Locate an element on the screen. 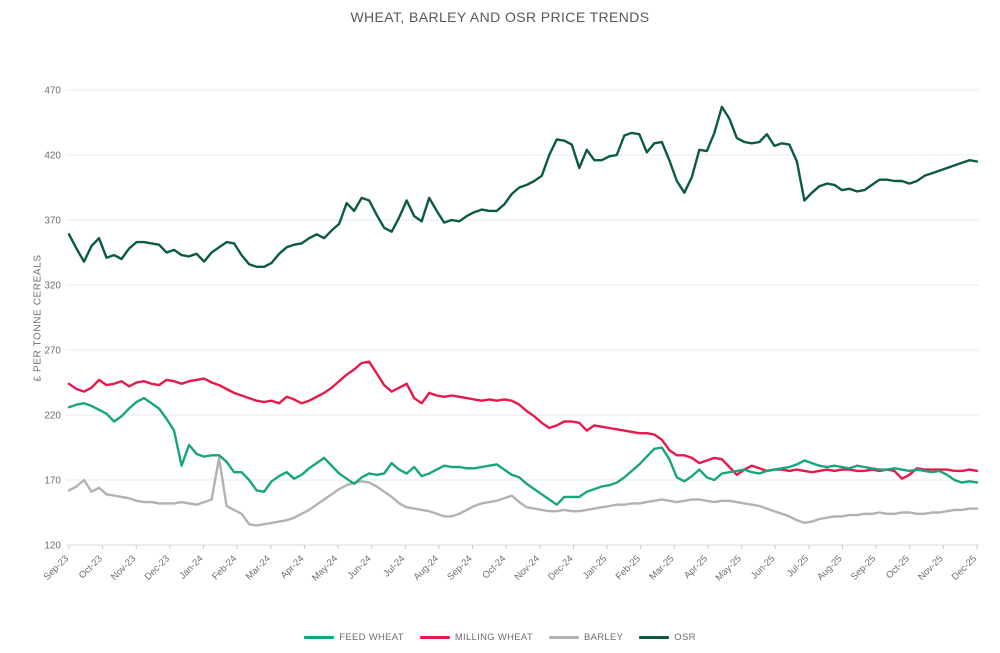 This screenshot has width=1000, height=653. x-tick-label: Mar-24 is located at coordinates (258, 567).